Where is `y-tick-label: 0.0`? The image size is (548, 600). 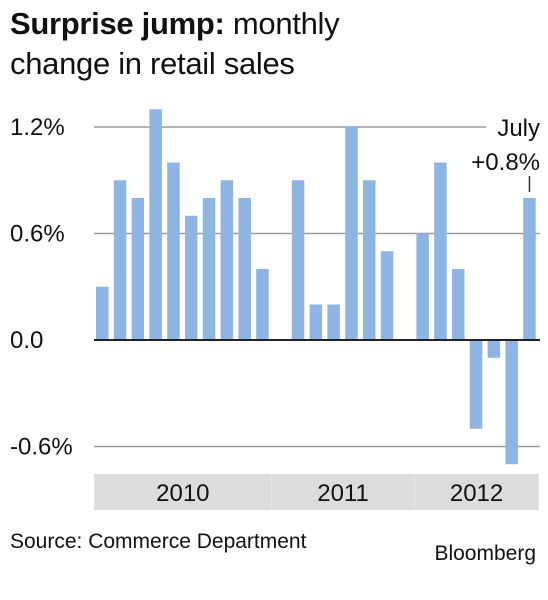 y-tick-label: 0.0 is located at coordinates (26, 340).